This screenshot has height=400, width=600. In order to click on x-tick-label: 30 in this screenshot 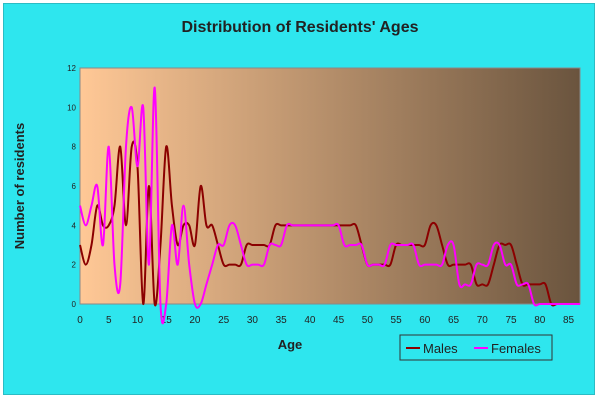, I will do `click(253, 320)`.